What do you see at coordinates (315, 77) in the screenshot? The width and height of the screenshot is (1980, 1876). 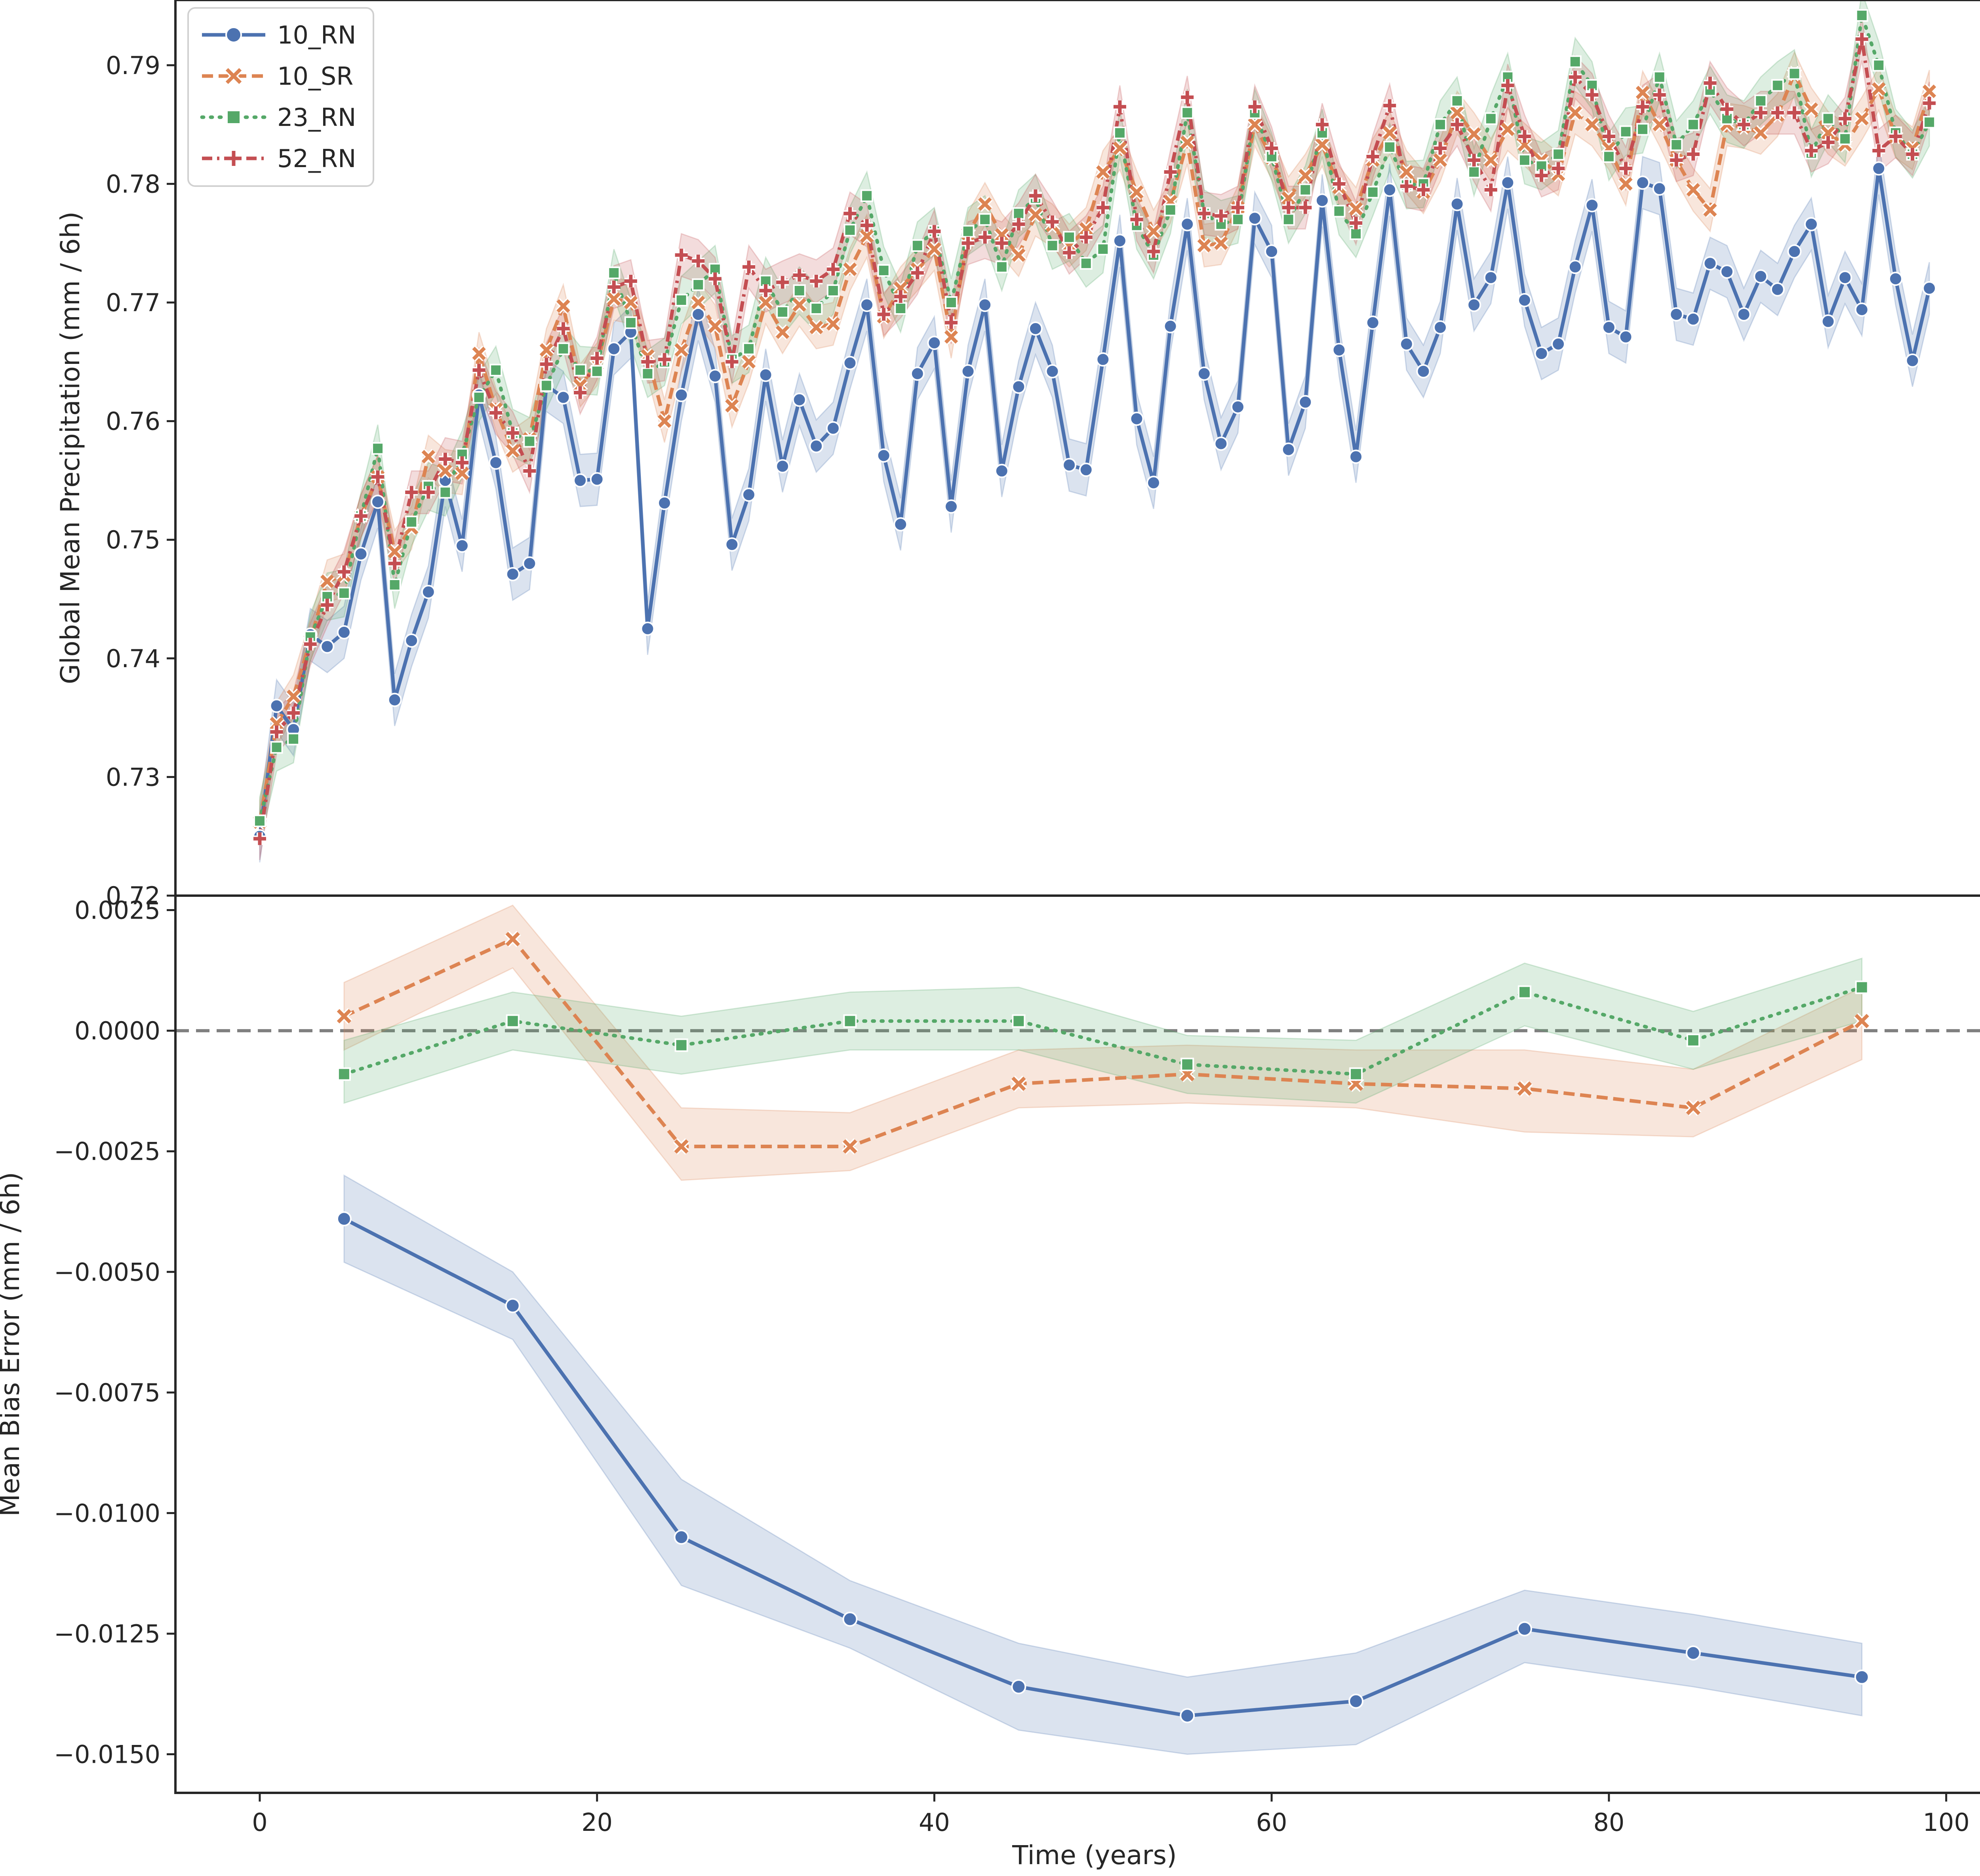 I see `legend-label-10_sr: 10_SR` at bounding box center [315, 77].